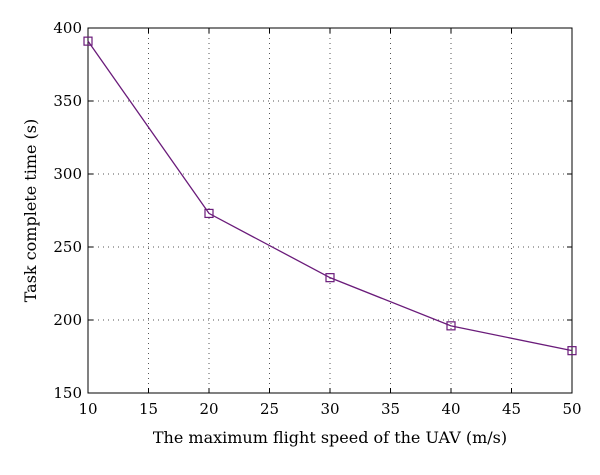 This screenshot has height=475, width=600. What do you see at coordinates (67, 247) in the screenshot?
I see `y-tick-label: 250` at bounding box center [67, 247].